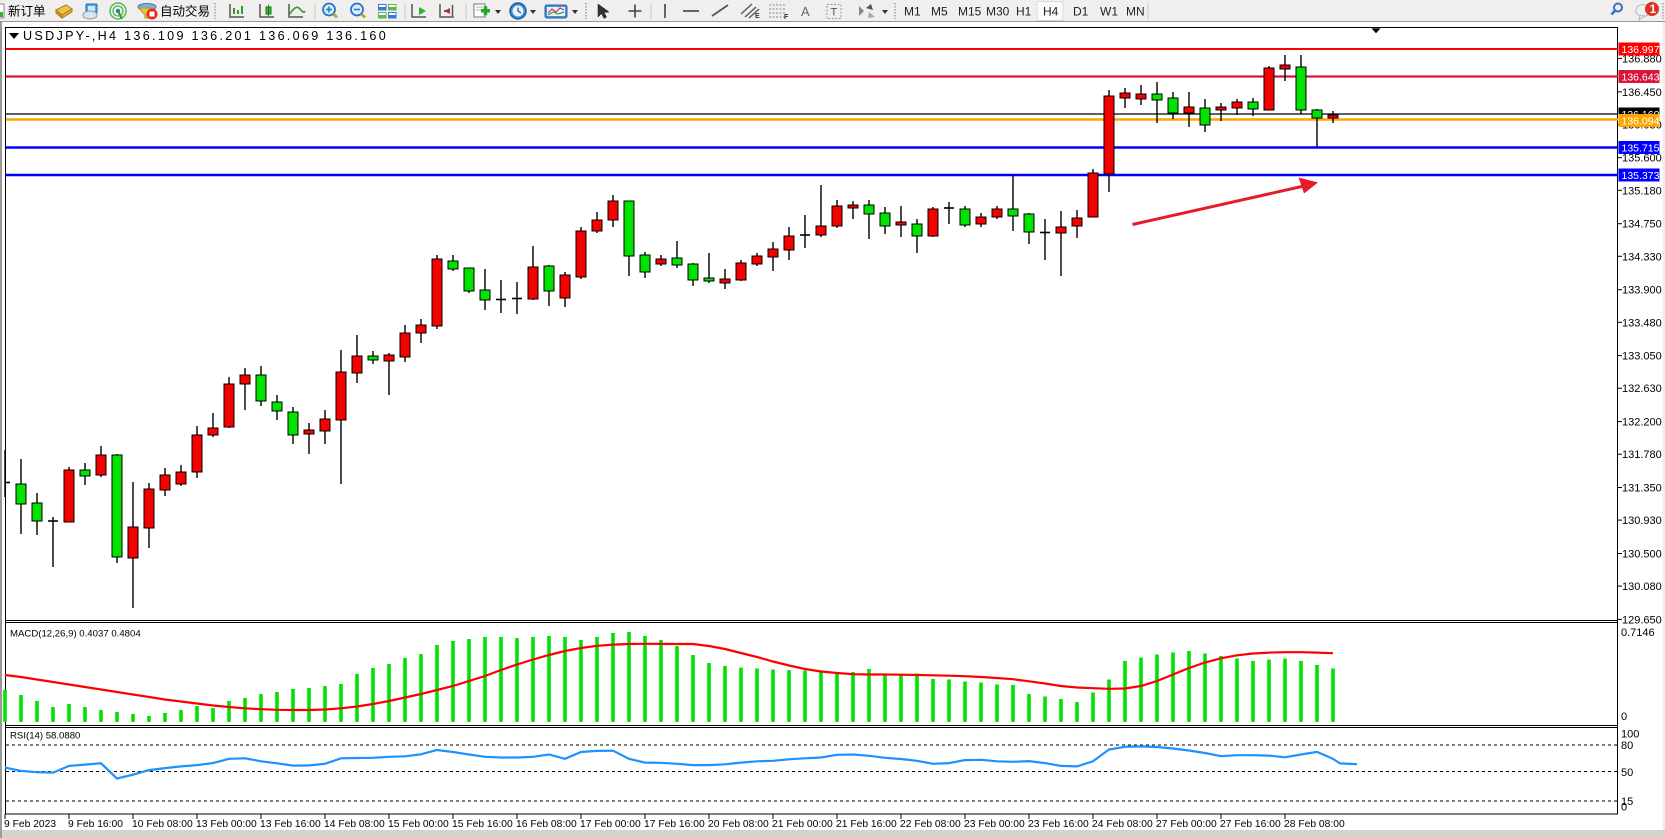 The image size is (1665, 838). I want to click on svg-text: F, so click(786, 17).